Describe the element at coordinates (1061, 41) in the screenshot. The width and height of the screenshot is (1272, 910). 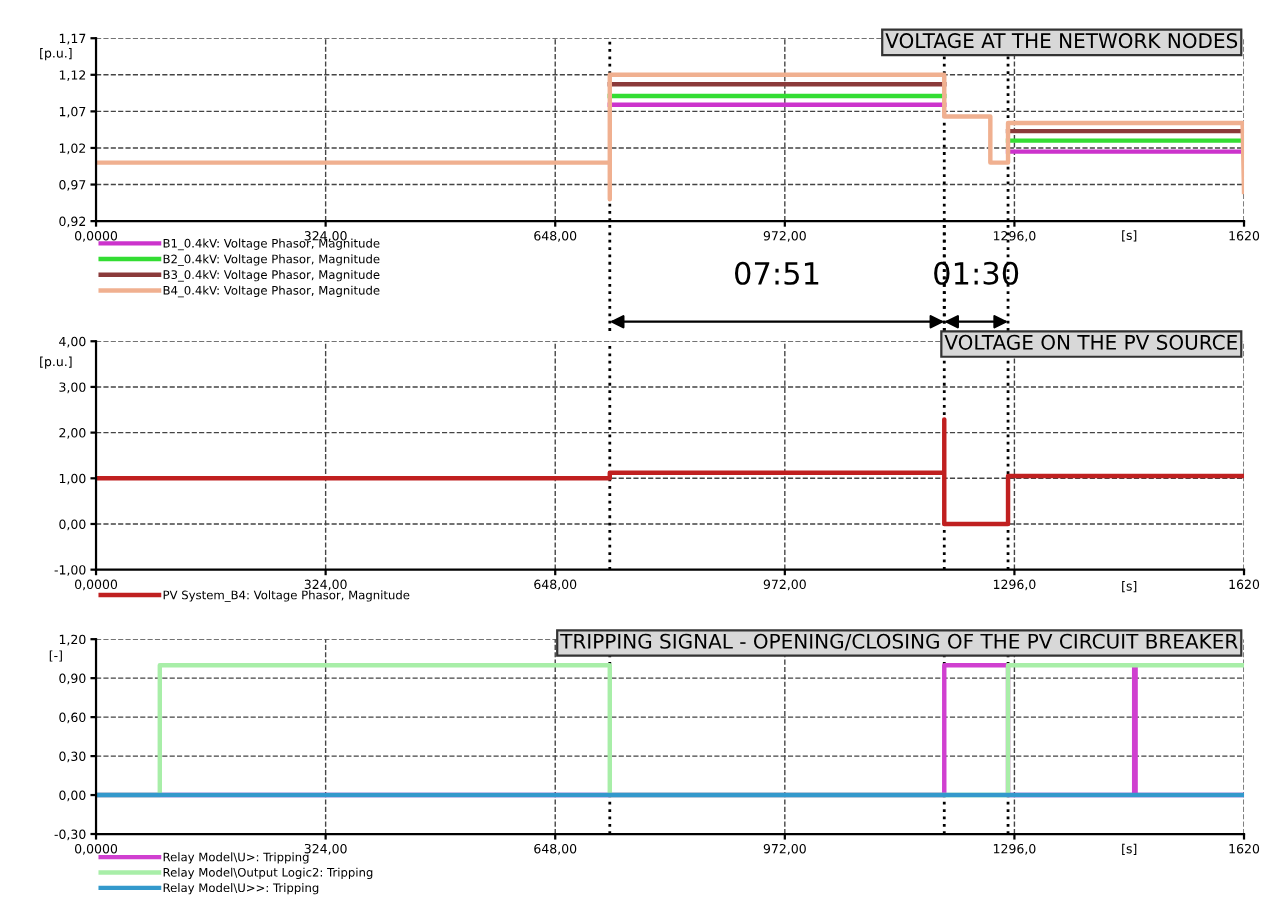
I see `chart-title: VOLTAGE AT THE NETWORK NODES` at that location.